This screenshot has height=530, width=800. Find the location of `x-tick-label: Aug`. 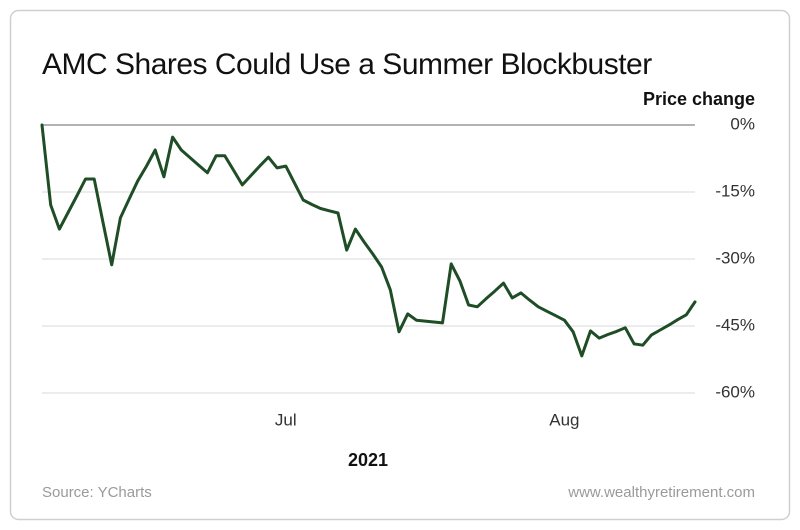

x-tick-label: Aug is located at coordinates (564, 419).